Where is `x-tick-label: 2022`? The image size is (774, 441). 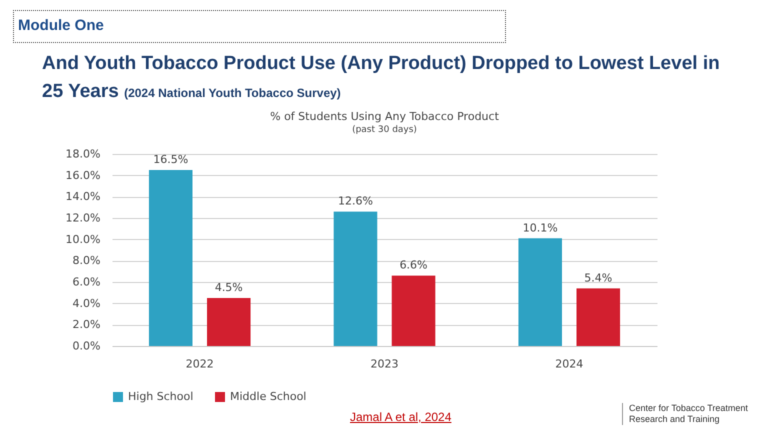 x-tick-label: 2022 is located at coordinates (200, 364).